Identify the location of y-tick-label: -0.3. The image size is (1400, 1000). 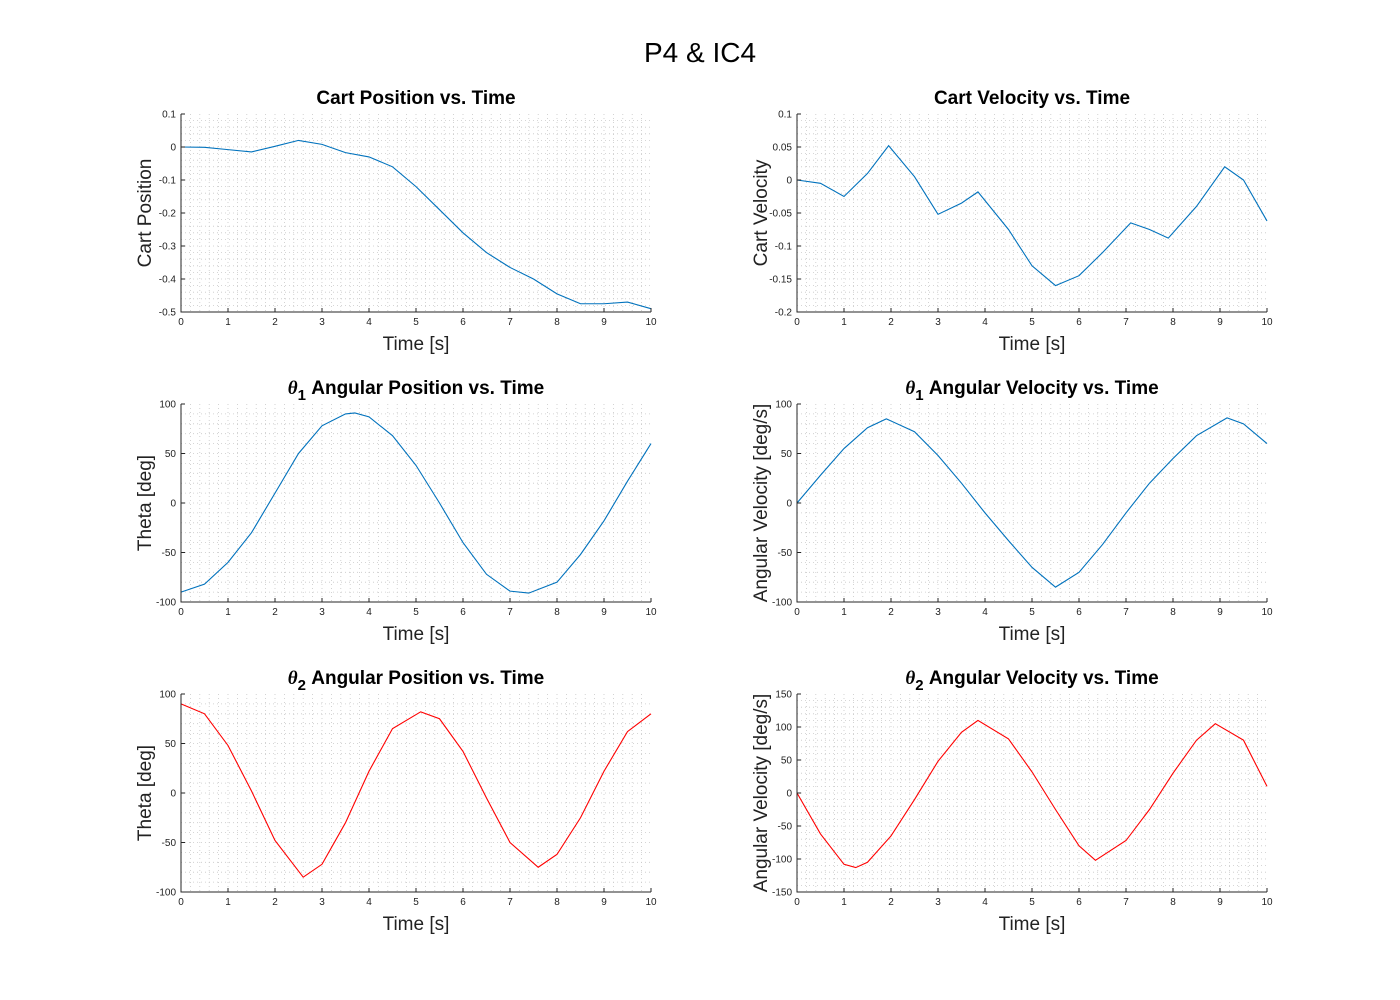
(168, 247).